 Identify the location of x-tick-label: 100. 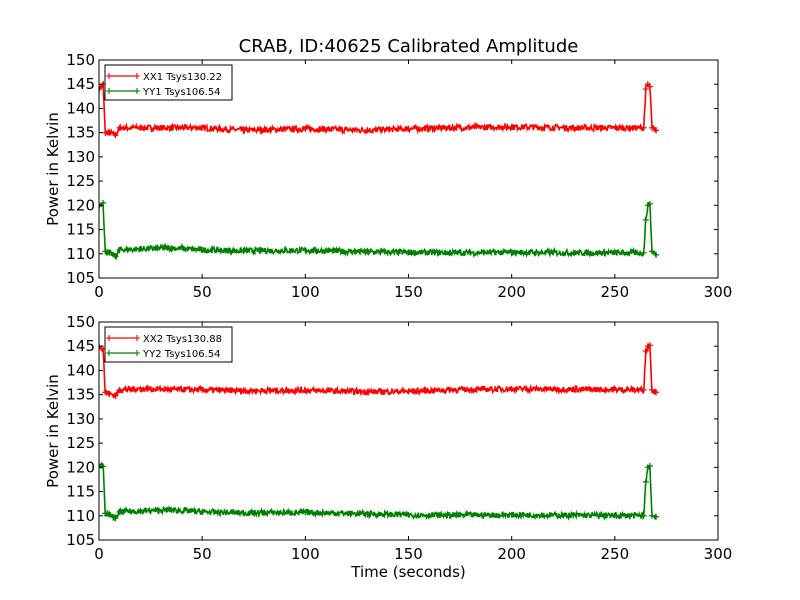
(305, 292).